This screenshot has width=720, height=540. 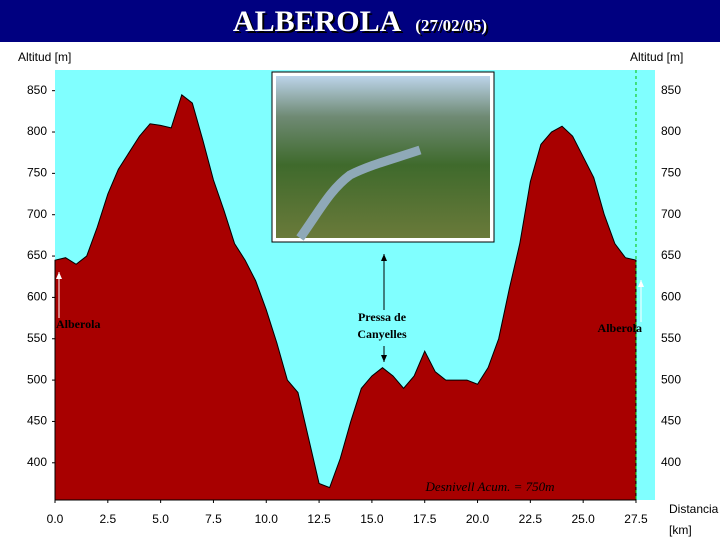 I want to click on x-tick-label: 0.0, so click(x=55, y=519).